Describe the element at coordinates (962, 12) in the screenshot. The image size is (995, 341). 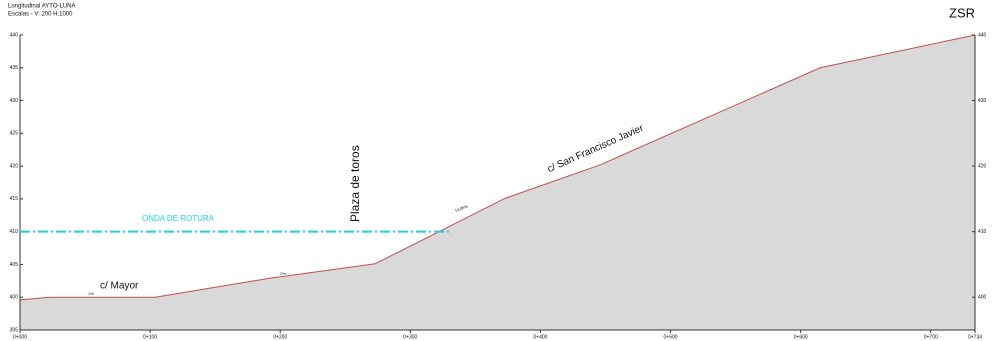
I see `corner-label: ZSR` at that location.